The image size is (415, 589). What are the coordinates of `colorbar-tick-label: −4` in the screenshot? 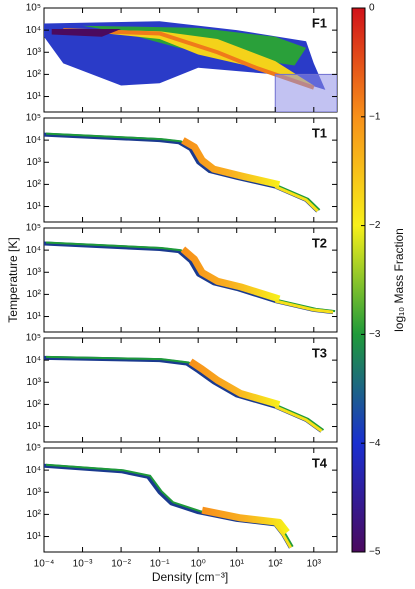 It's located at (375, 443).